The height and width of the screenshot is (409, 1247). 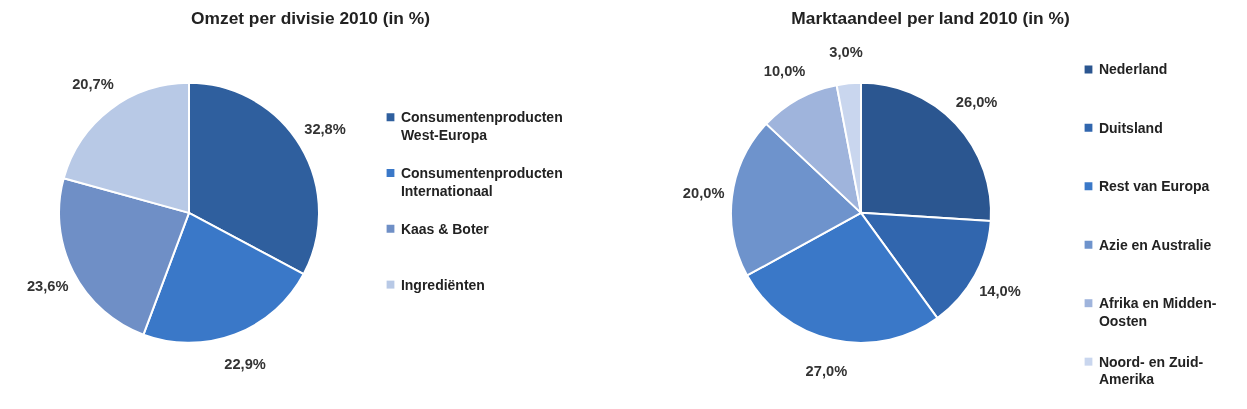 I want to click on data-label: 3,0%, so click(x=846, y=51).